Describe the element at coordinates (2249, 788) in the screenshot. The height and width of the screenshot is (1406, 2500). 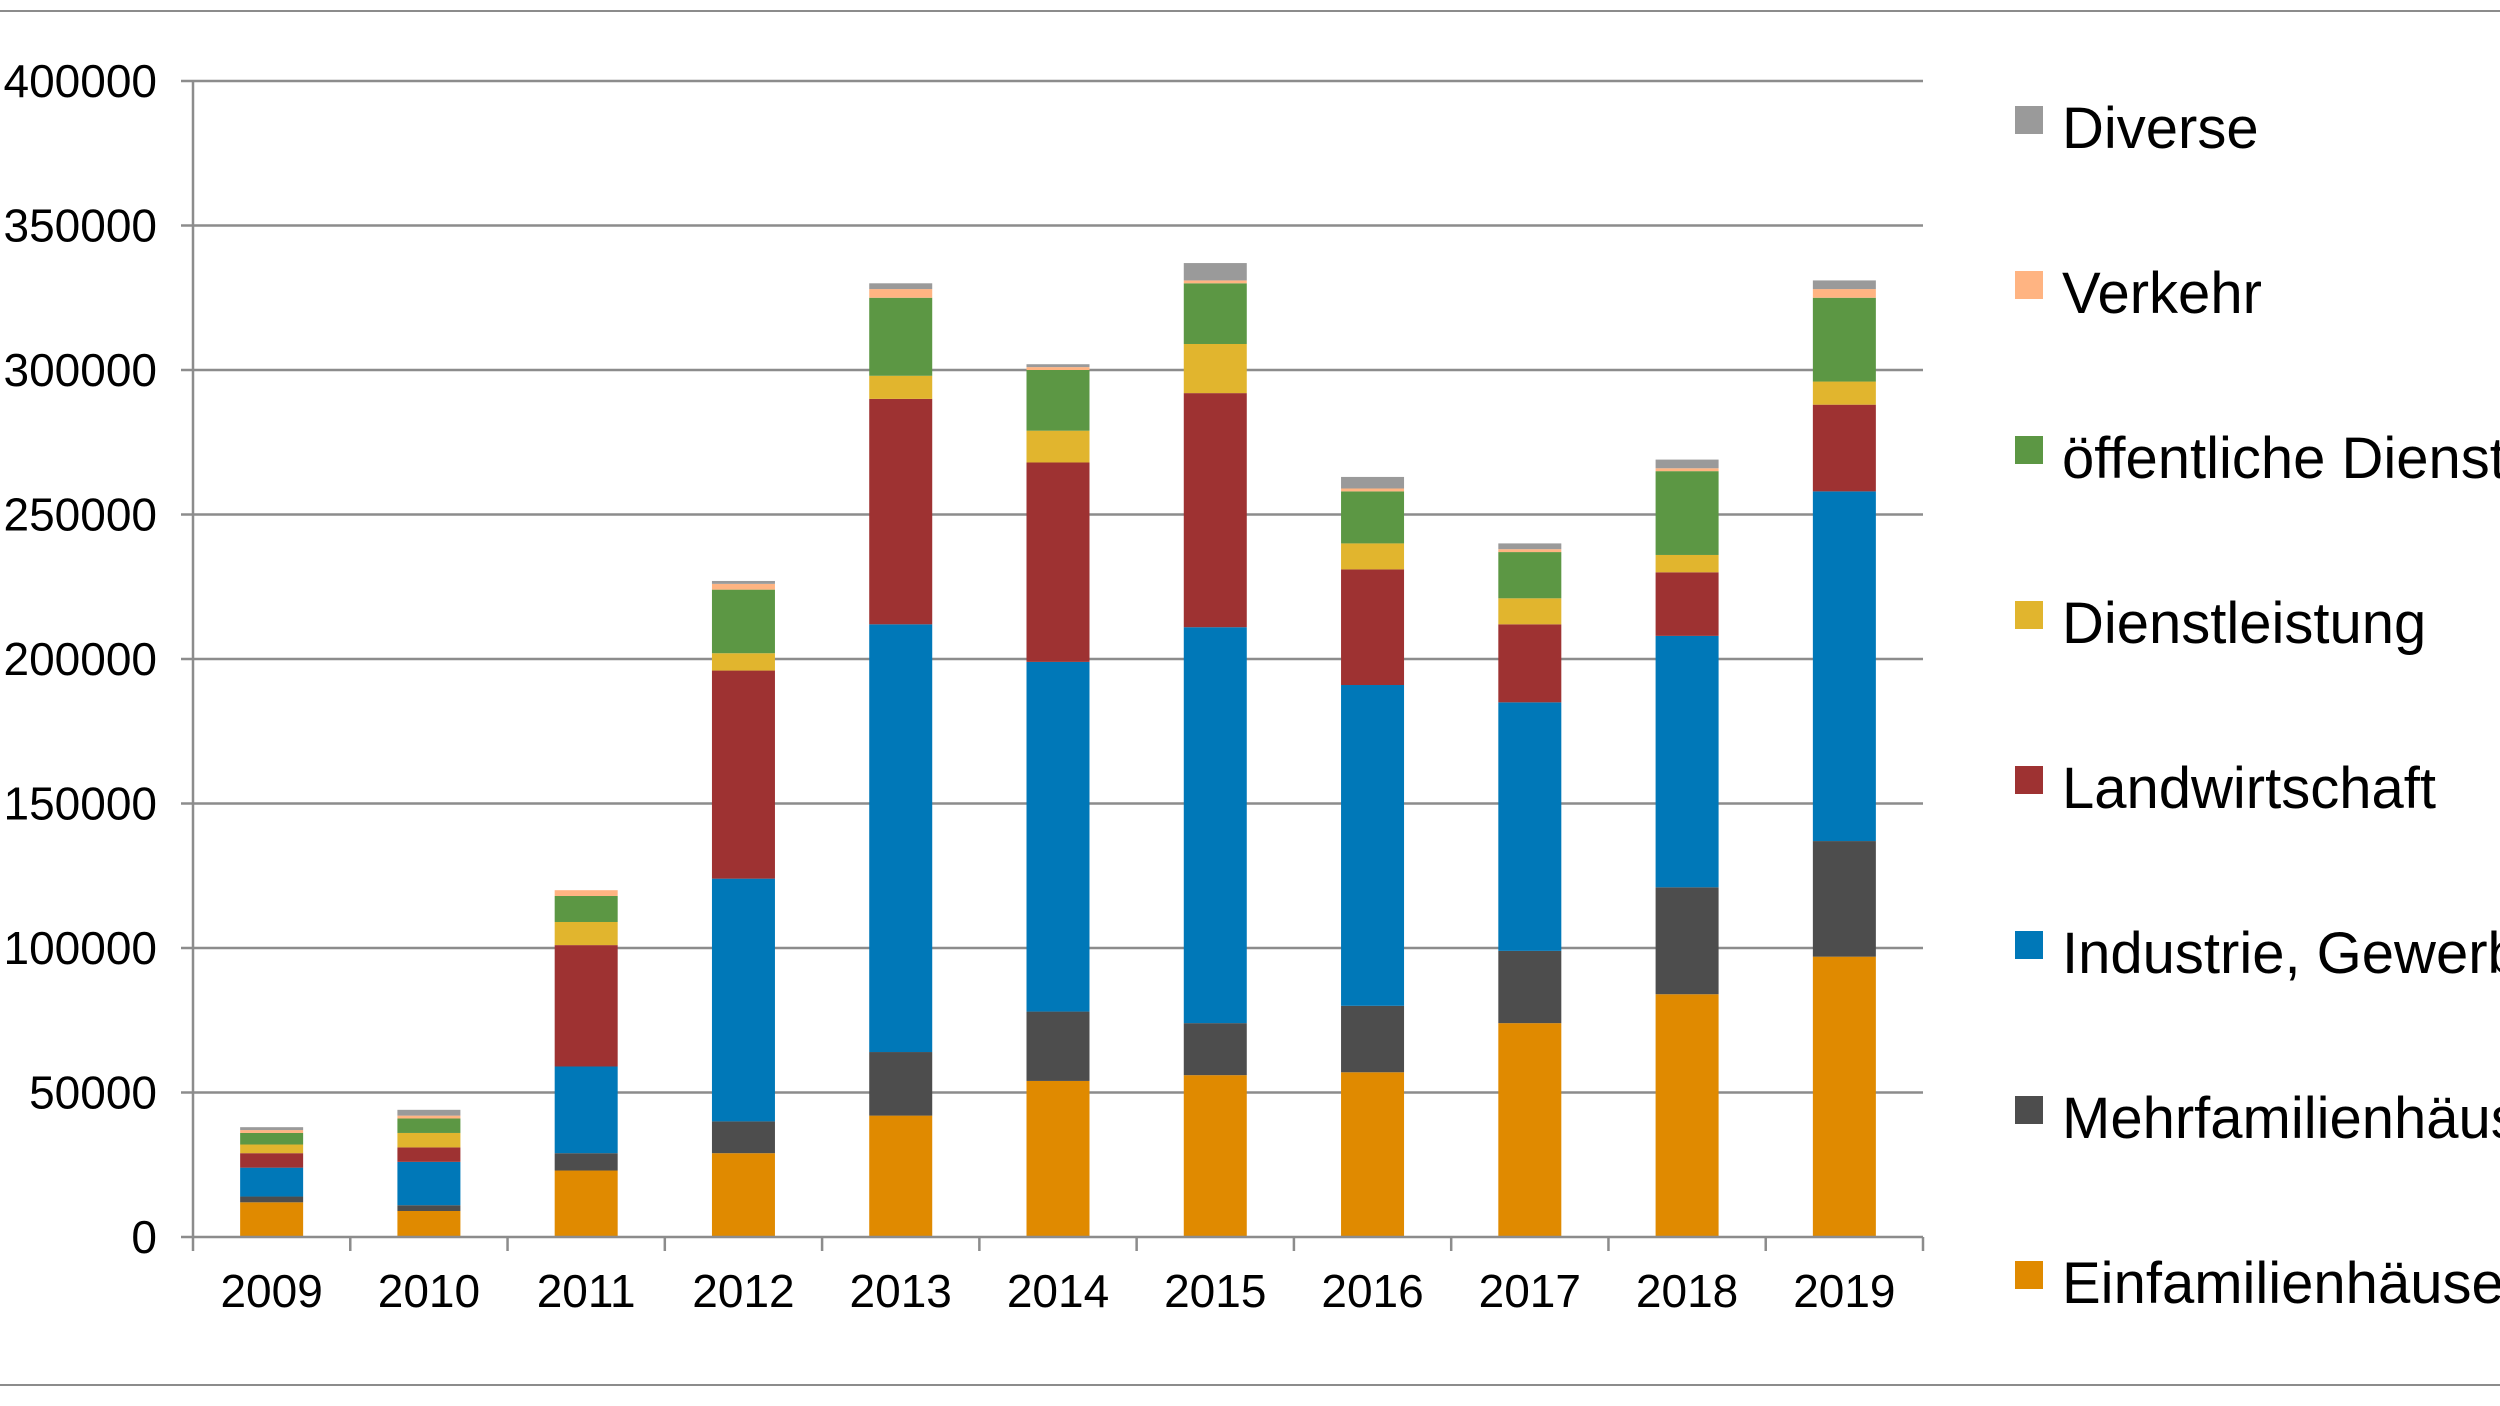
I see `legend-label: Landwirtschaft` at that location.